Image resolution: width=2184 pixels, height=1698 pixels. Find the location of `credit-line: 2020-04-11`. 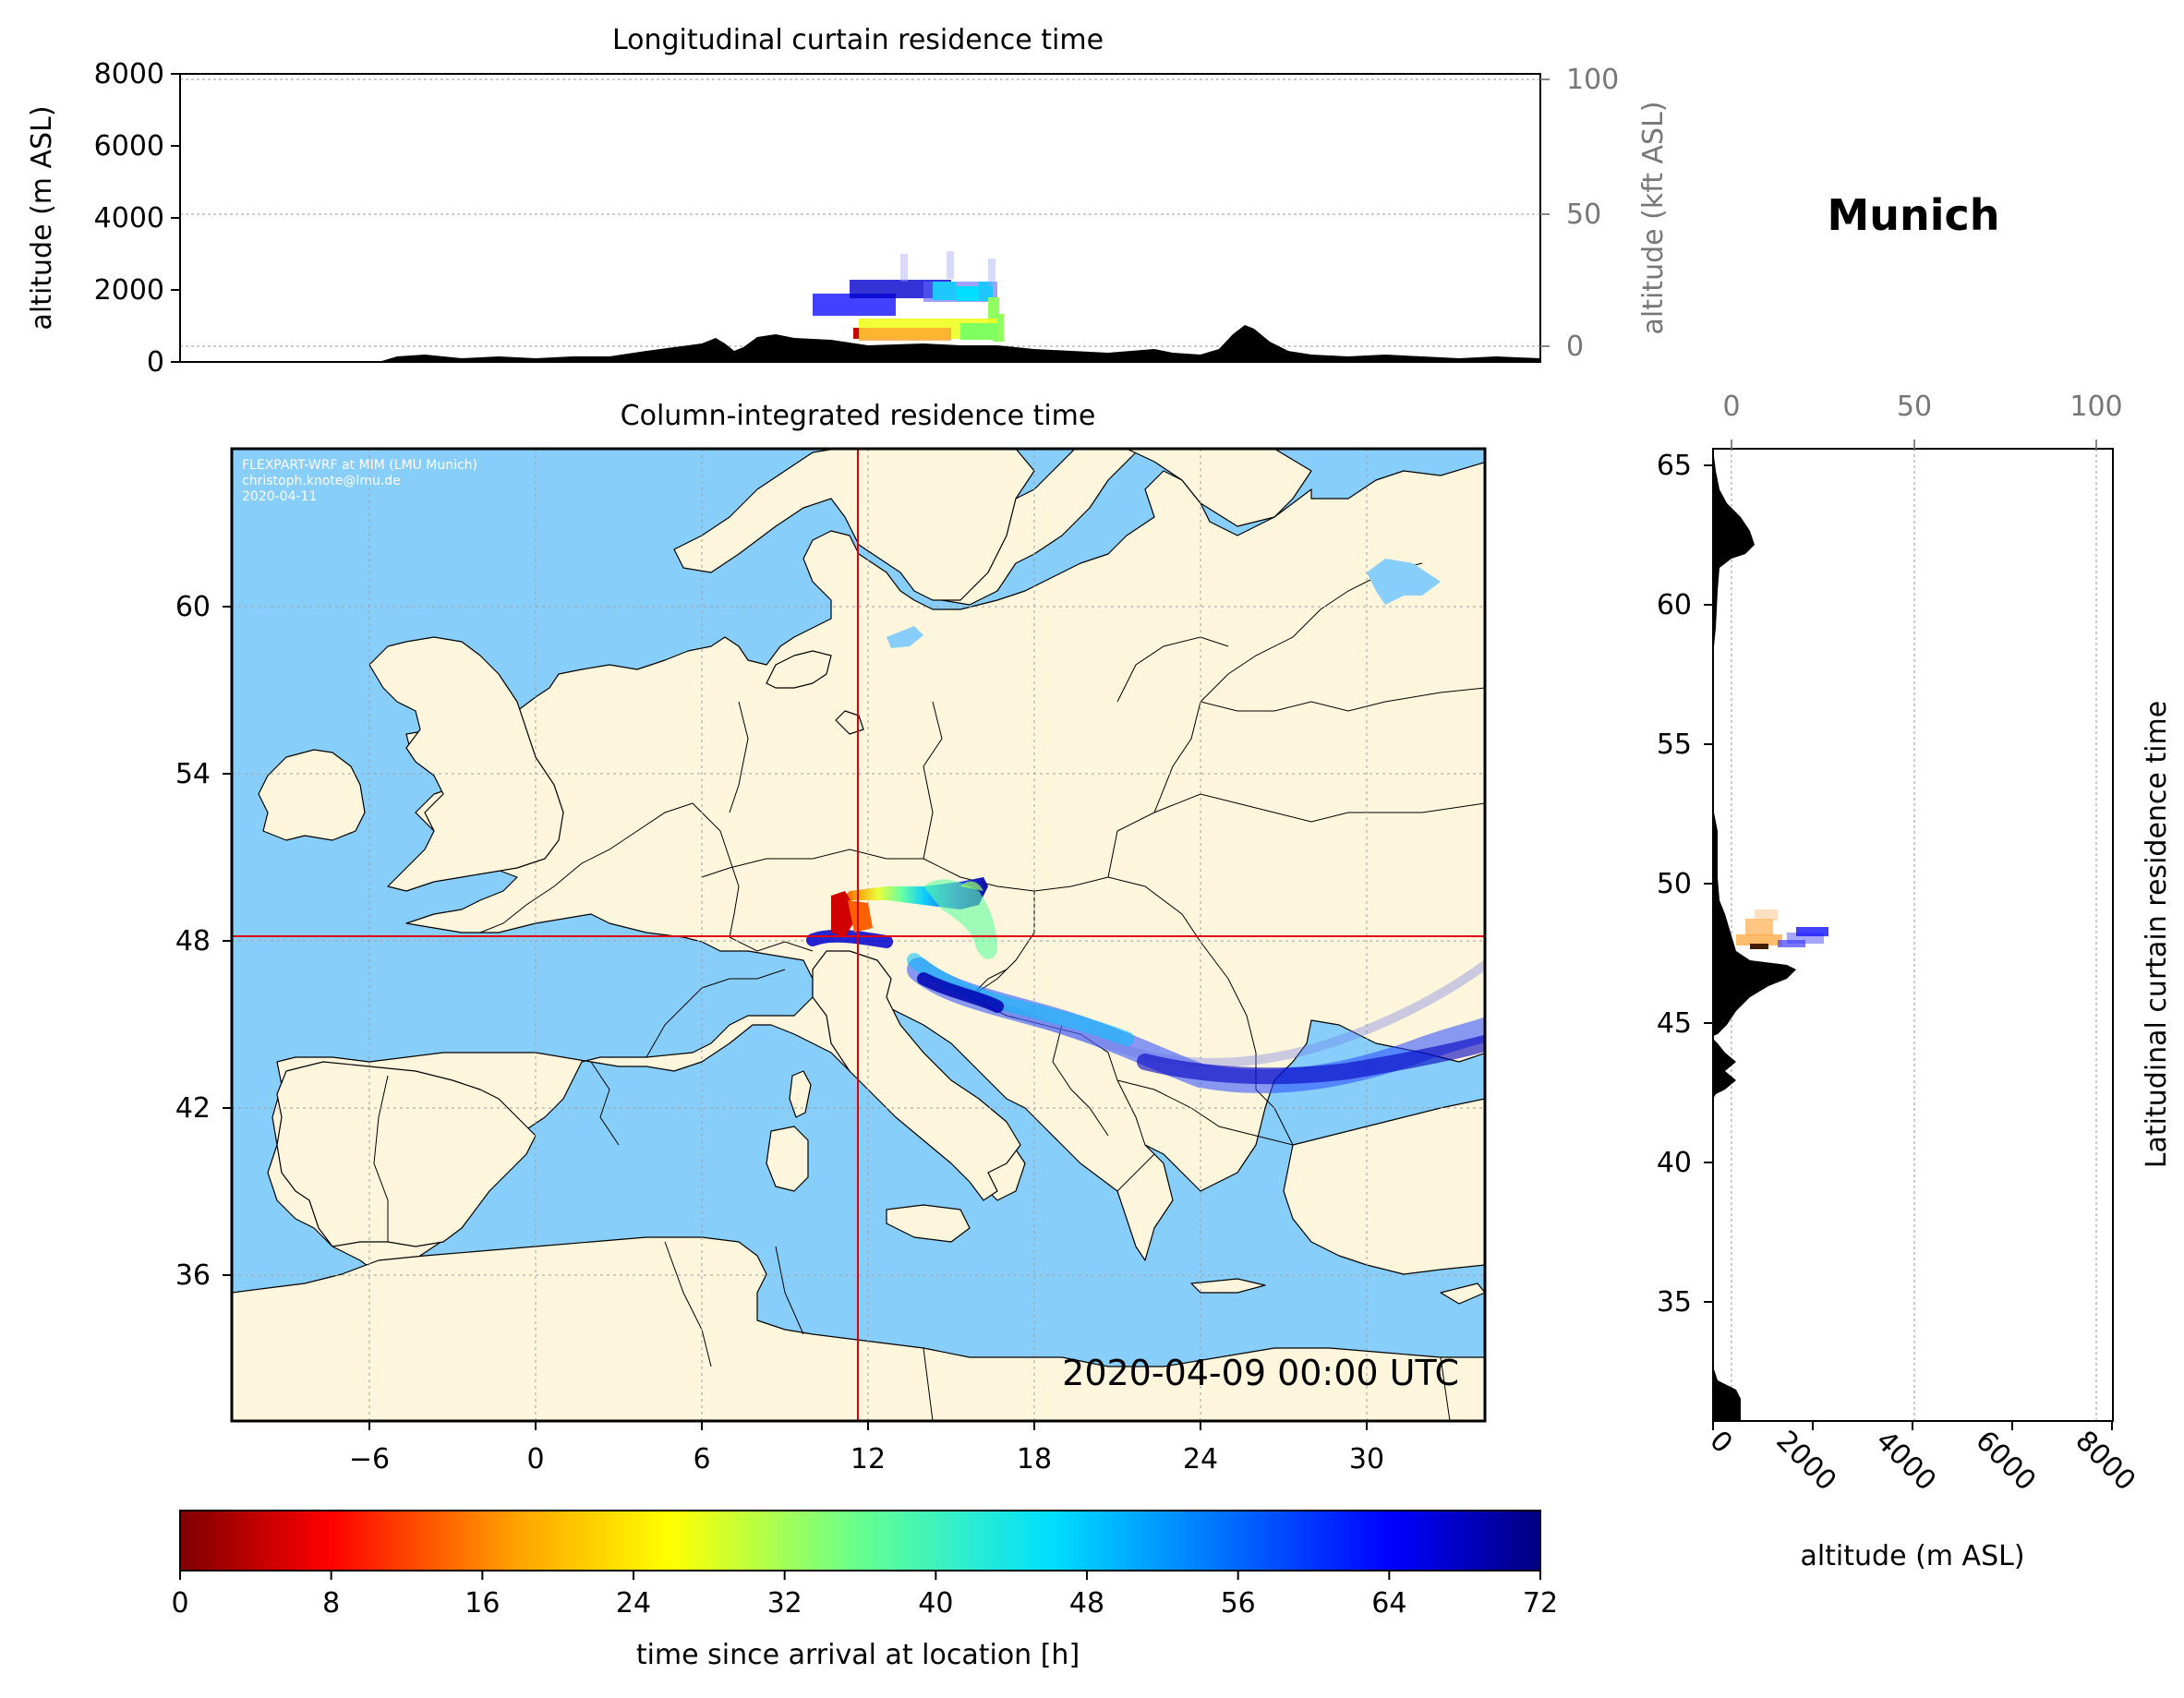

credit-line: 2020-04-11 is located at coordinates (279, 496).